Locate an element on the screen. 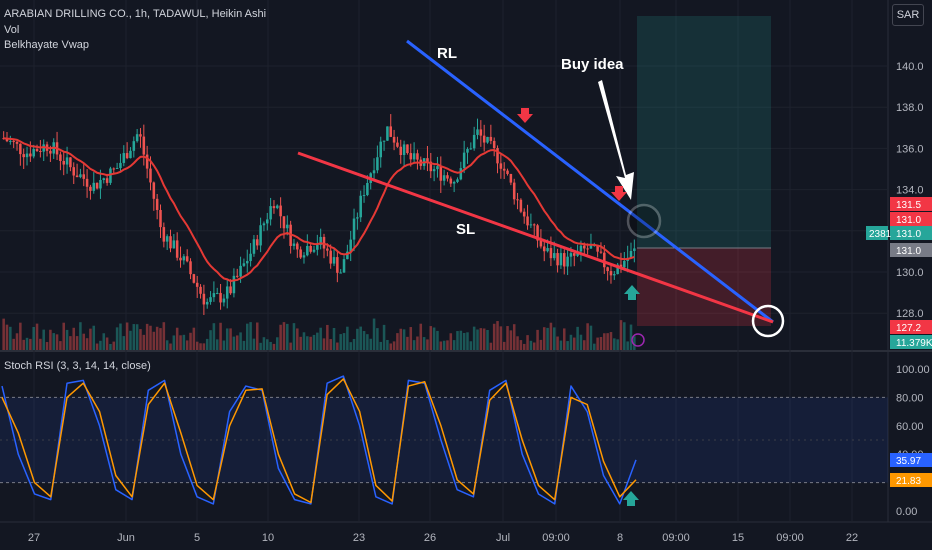  rsi-tick-label: 100.00 is located at coordinates (913, 370).